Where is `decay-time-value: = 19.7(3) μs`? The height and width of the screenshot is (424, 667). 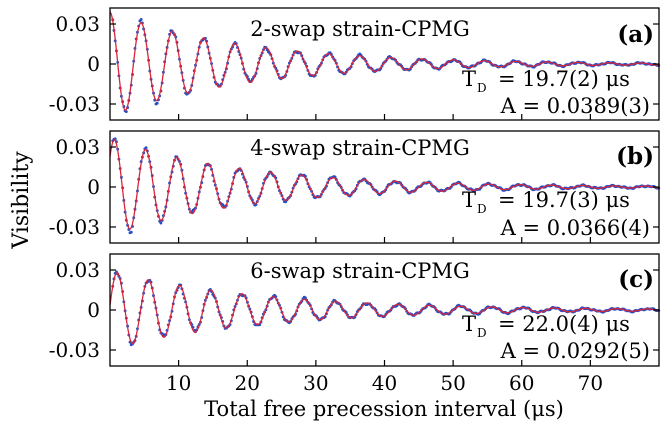 decay-time-value: = 19.7(3) μs is located at coordinates (564, 200).